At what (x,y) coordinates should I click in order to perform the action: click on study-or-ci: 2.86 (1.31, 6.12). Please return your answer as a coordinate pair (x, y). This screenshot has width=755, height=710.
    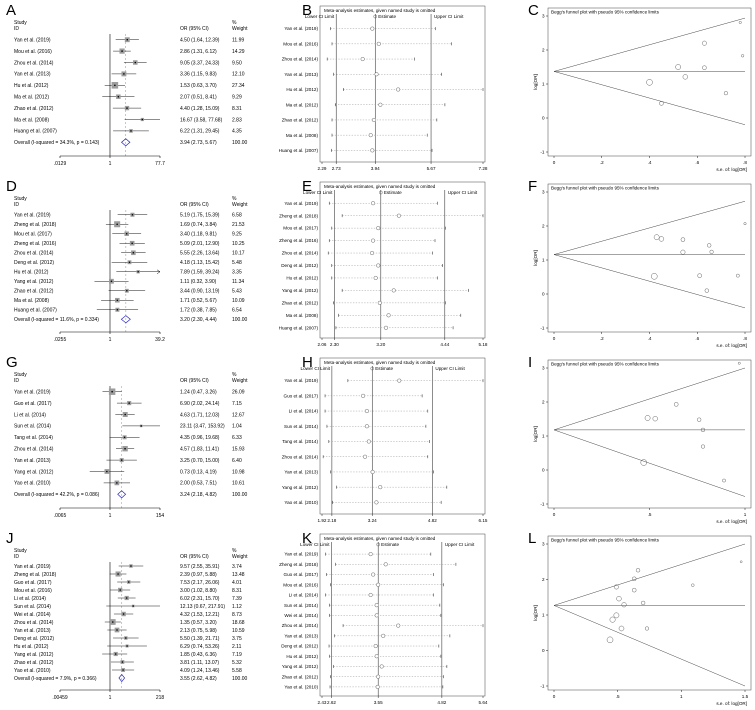
    Looking at the image, I should click on (198, 52).